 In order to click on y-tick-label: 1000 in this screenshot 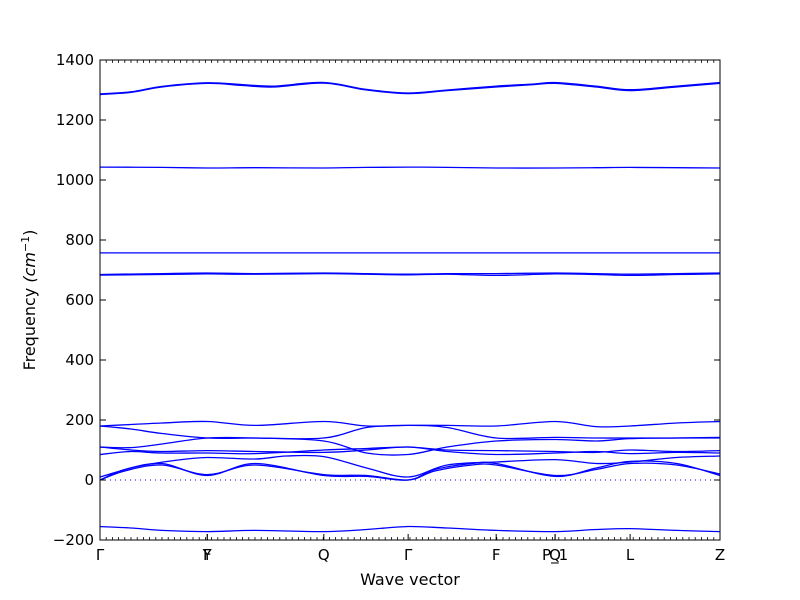, I will do `click(75, 180)`.